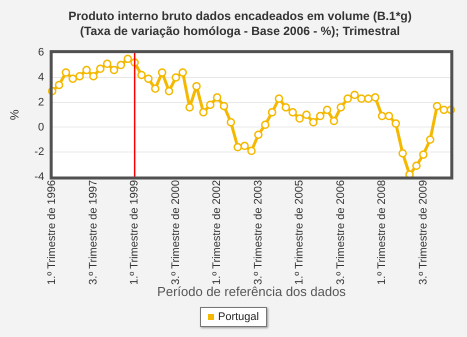 Image resolution: width=467 pixels, height=337 pixels. I want to click on x-tick-label: 1.º Trimestre de 2008, so click(382, 232).